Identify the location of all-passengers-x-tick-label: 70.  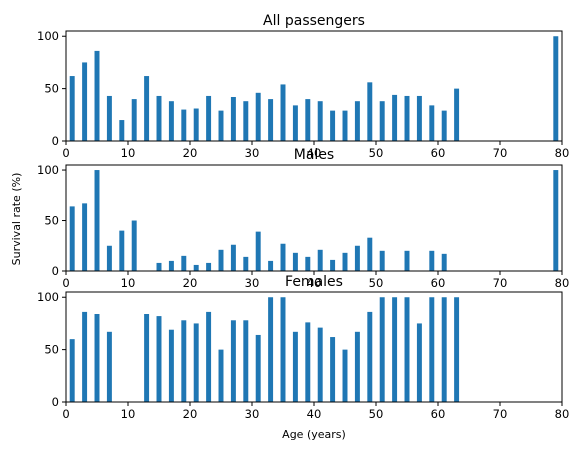
(500, 153).